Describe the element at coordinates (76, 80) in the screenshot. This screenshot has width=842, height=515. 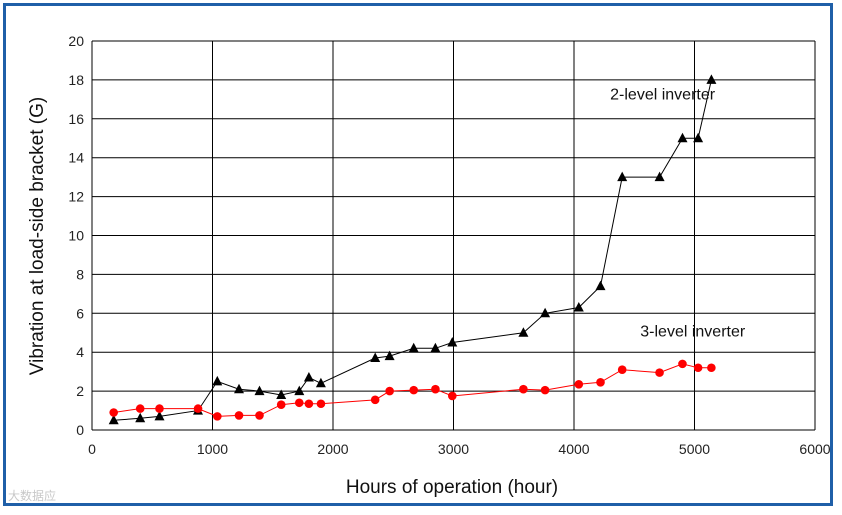
I see `y-tick-label: 18` at that location.